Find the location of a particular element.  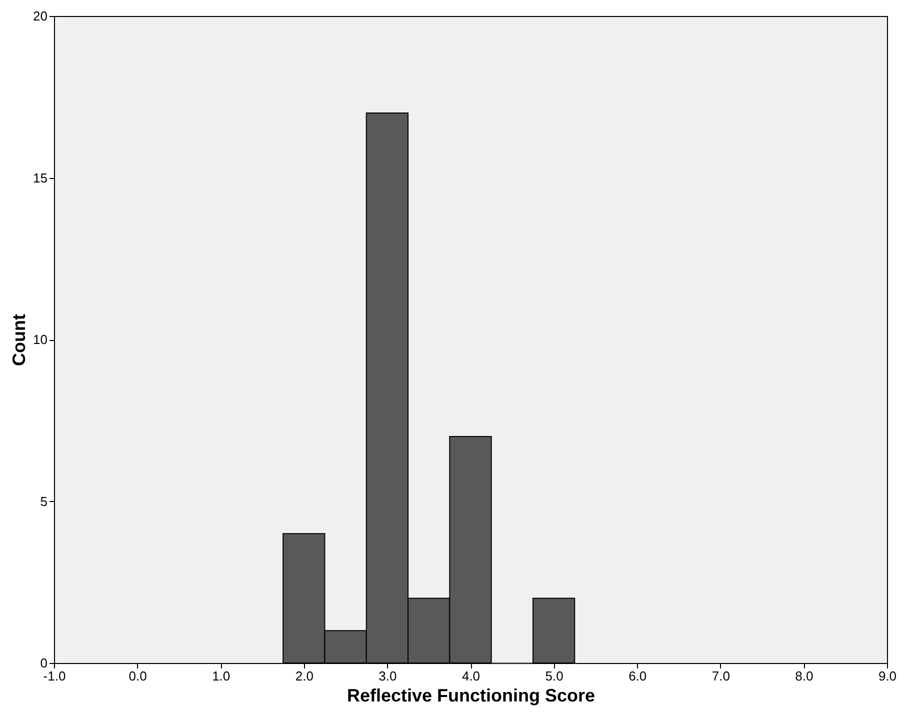

x-tick-label: 7.0 is located at coordinates (721, 676).